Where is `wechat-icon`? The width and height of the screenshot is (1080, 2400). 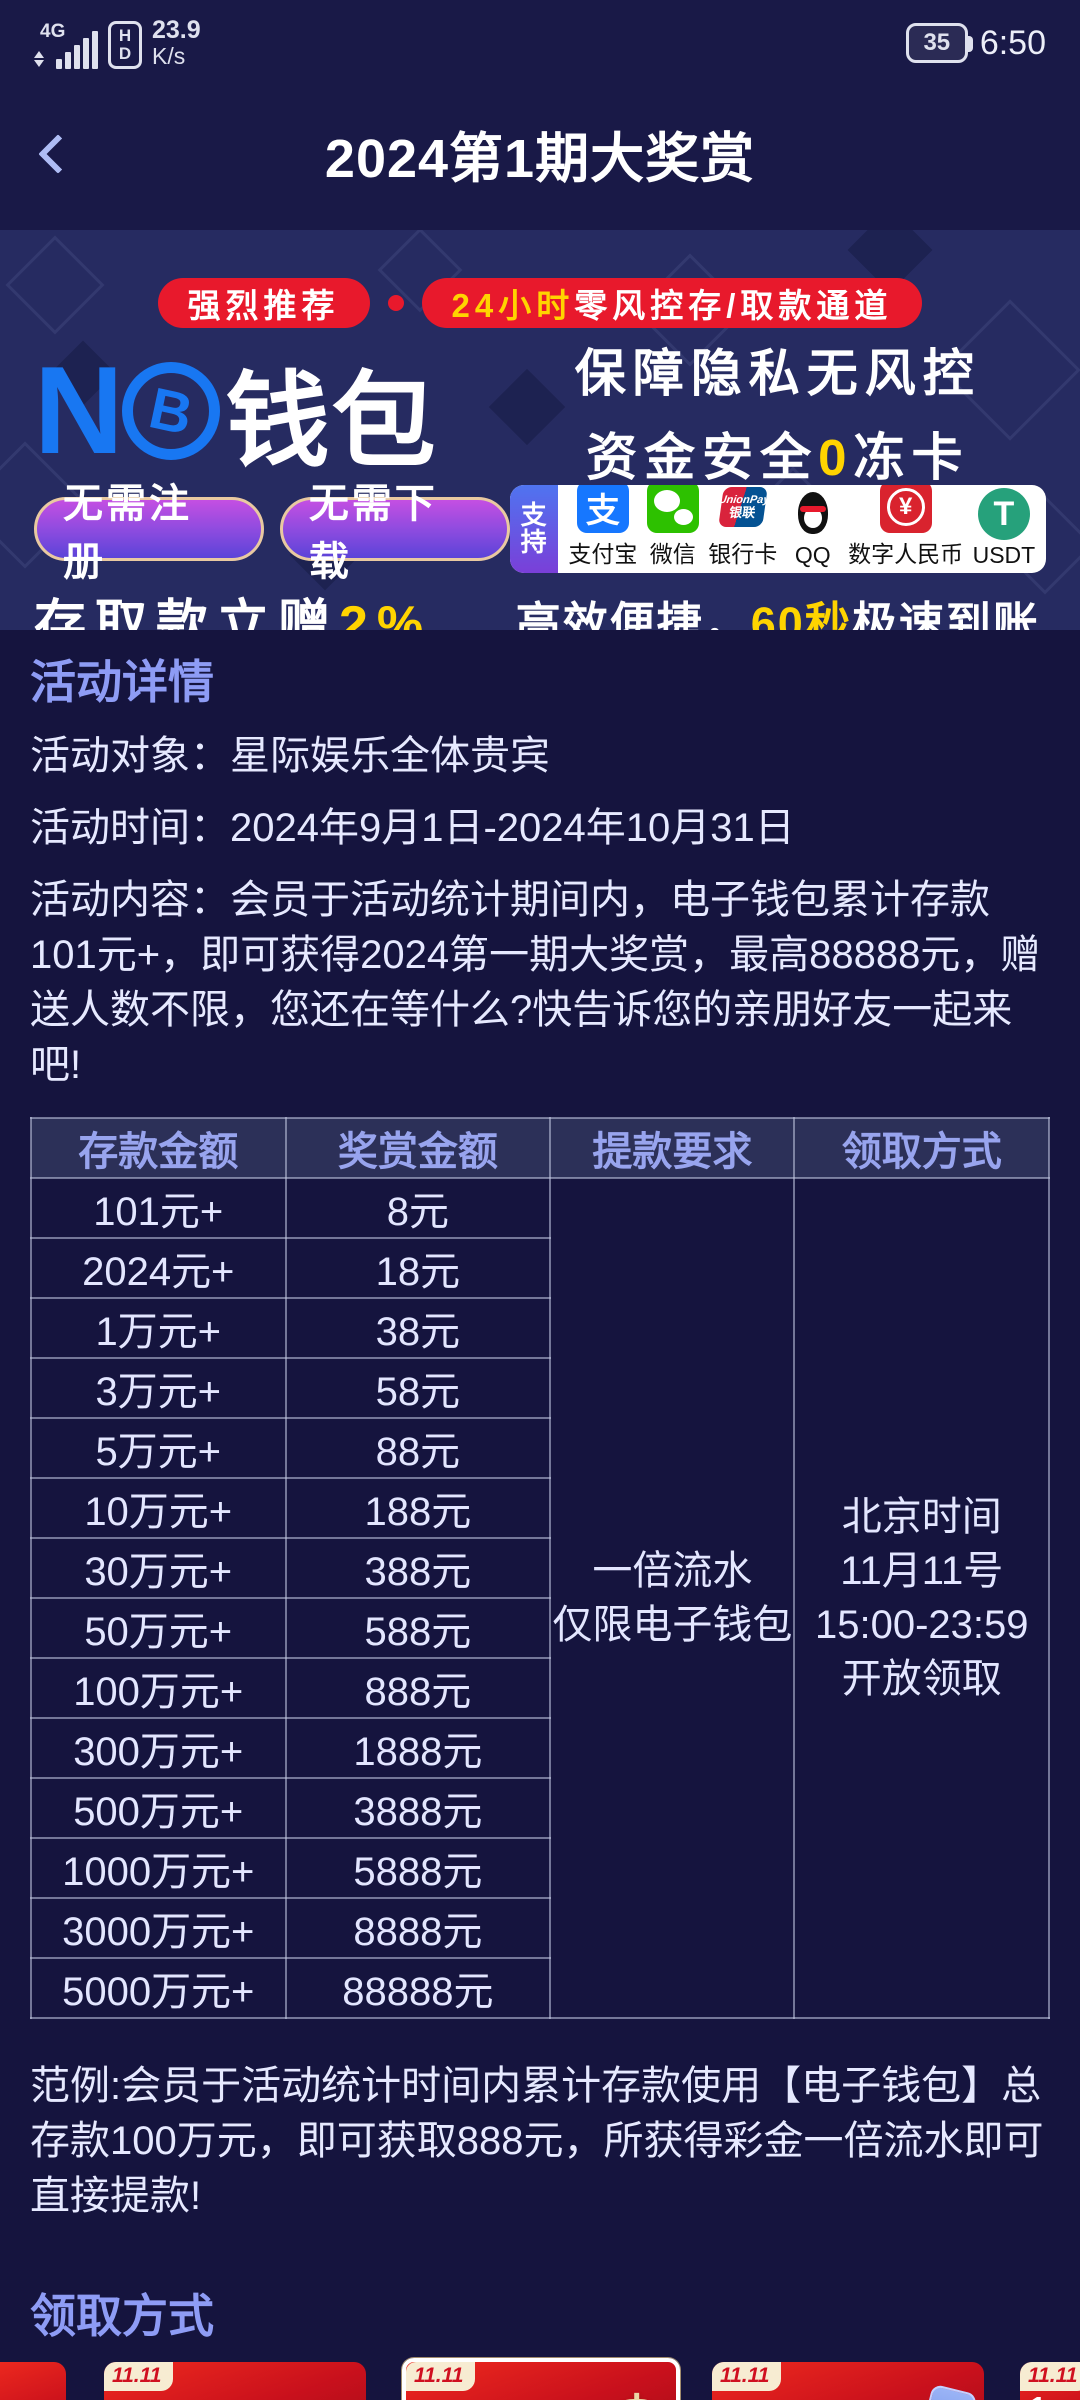
wechat-icon is located at coordinates (672, 509).